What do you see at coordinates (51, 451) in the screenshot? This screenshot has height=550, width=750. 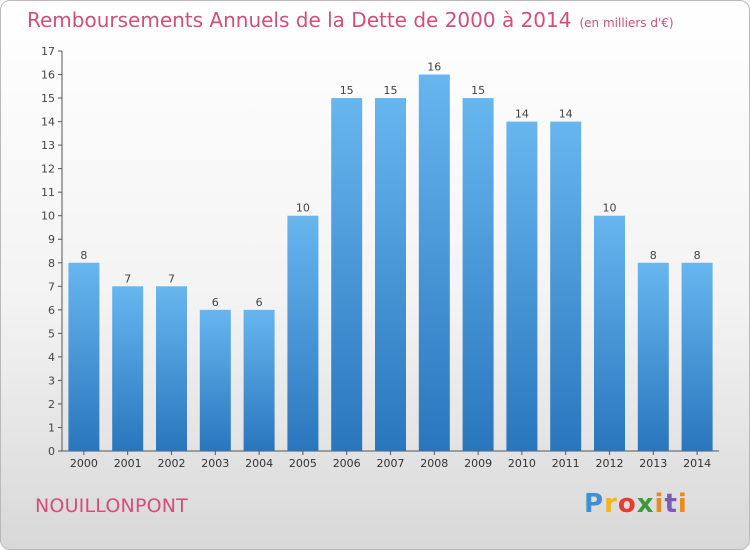 I see `y-tick-label: 0` at bounding box center [51, 451].